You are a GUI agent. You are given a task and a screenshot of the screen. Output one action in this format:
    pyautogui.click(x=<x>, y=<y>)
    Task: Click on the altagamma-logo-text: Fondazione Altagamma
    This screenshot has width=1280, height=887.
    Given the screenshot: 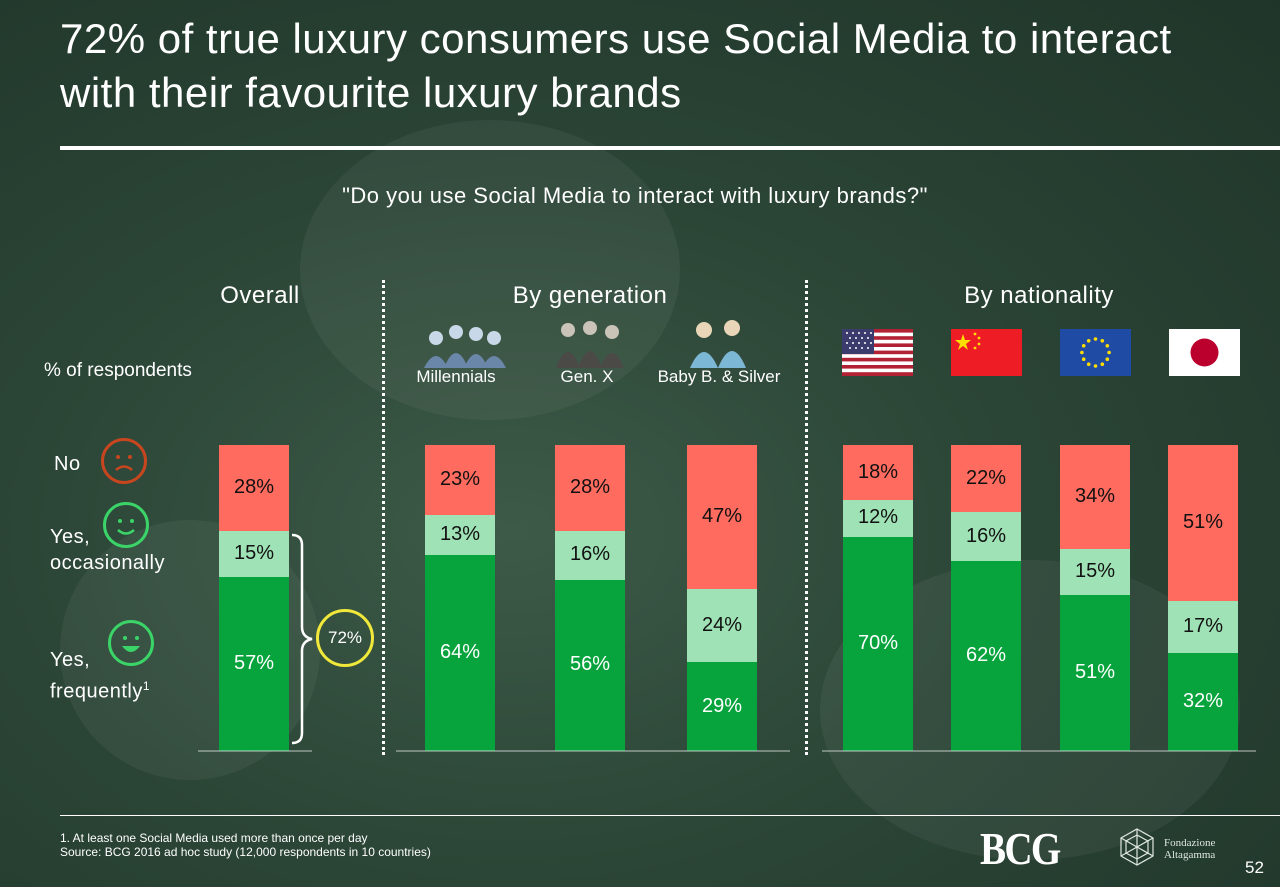 What is the action you would take?
    pyautogui.click(x=1190, y=849)
    